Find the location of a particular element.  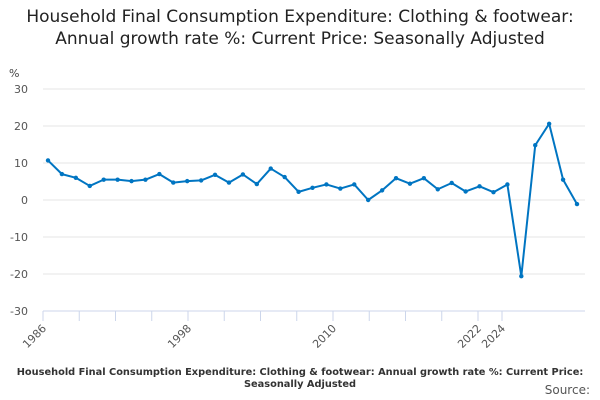

x-tick-label: 2024 is located at coordinates (493, 336).